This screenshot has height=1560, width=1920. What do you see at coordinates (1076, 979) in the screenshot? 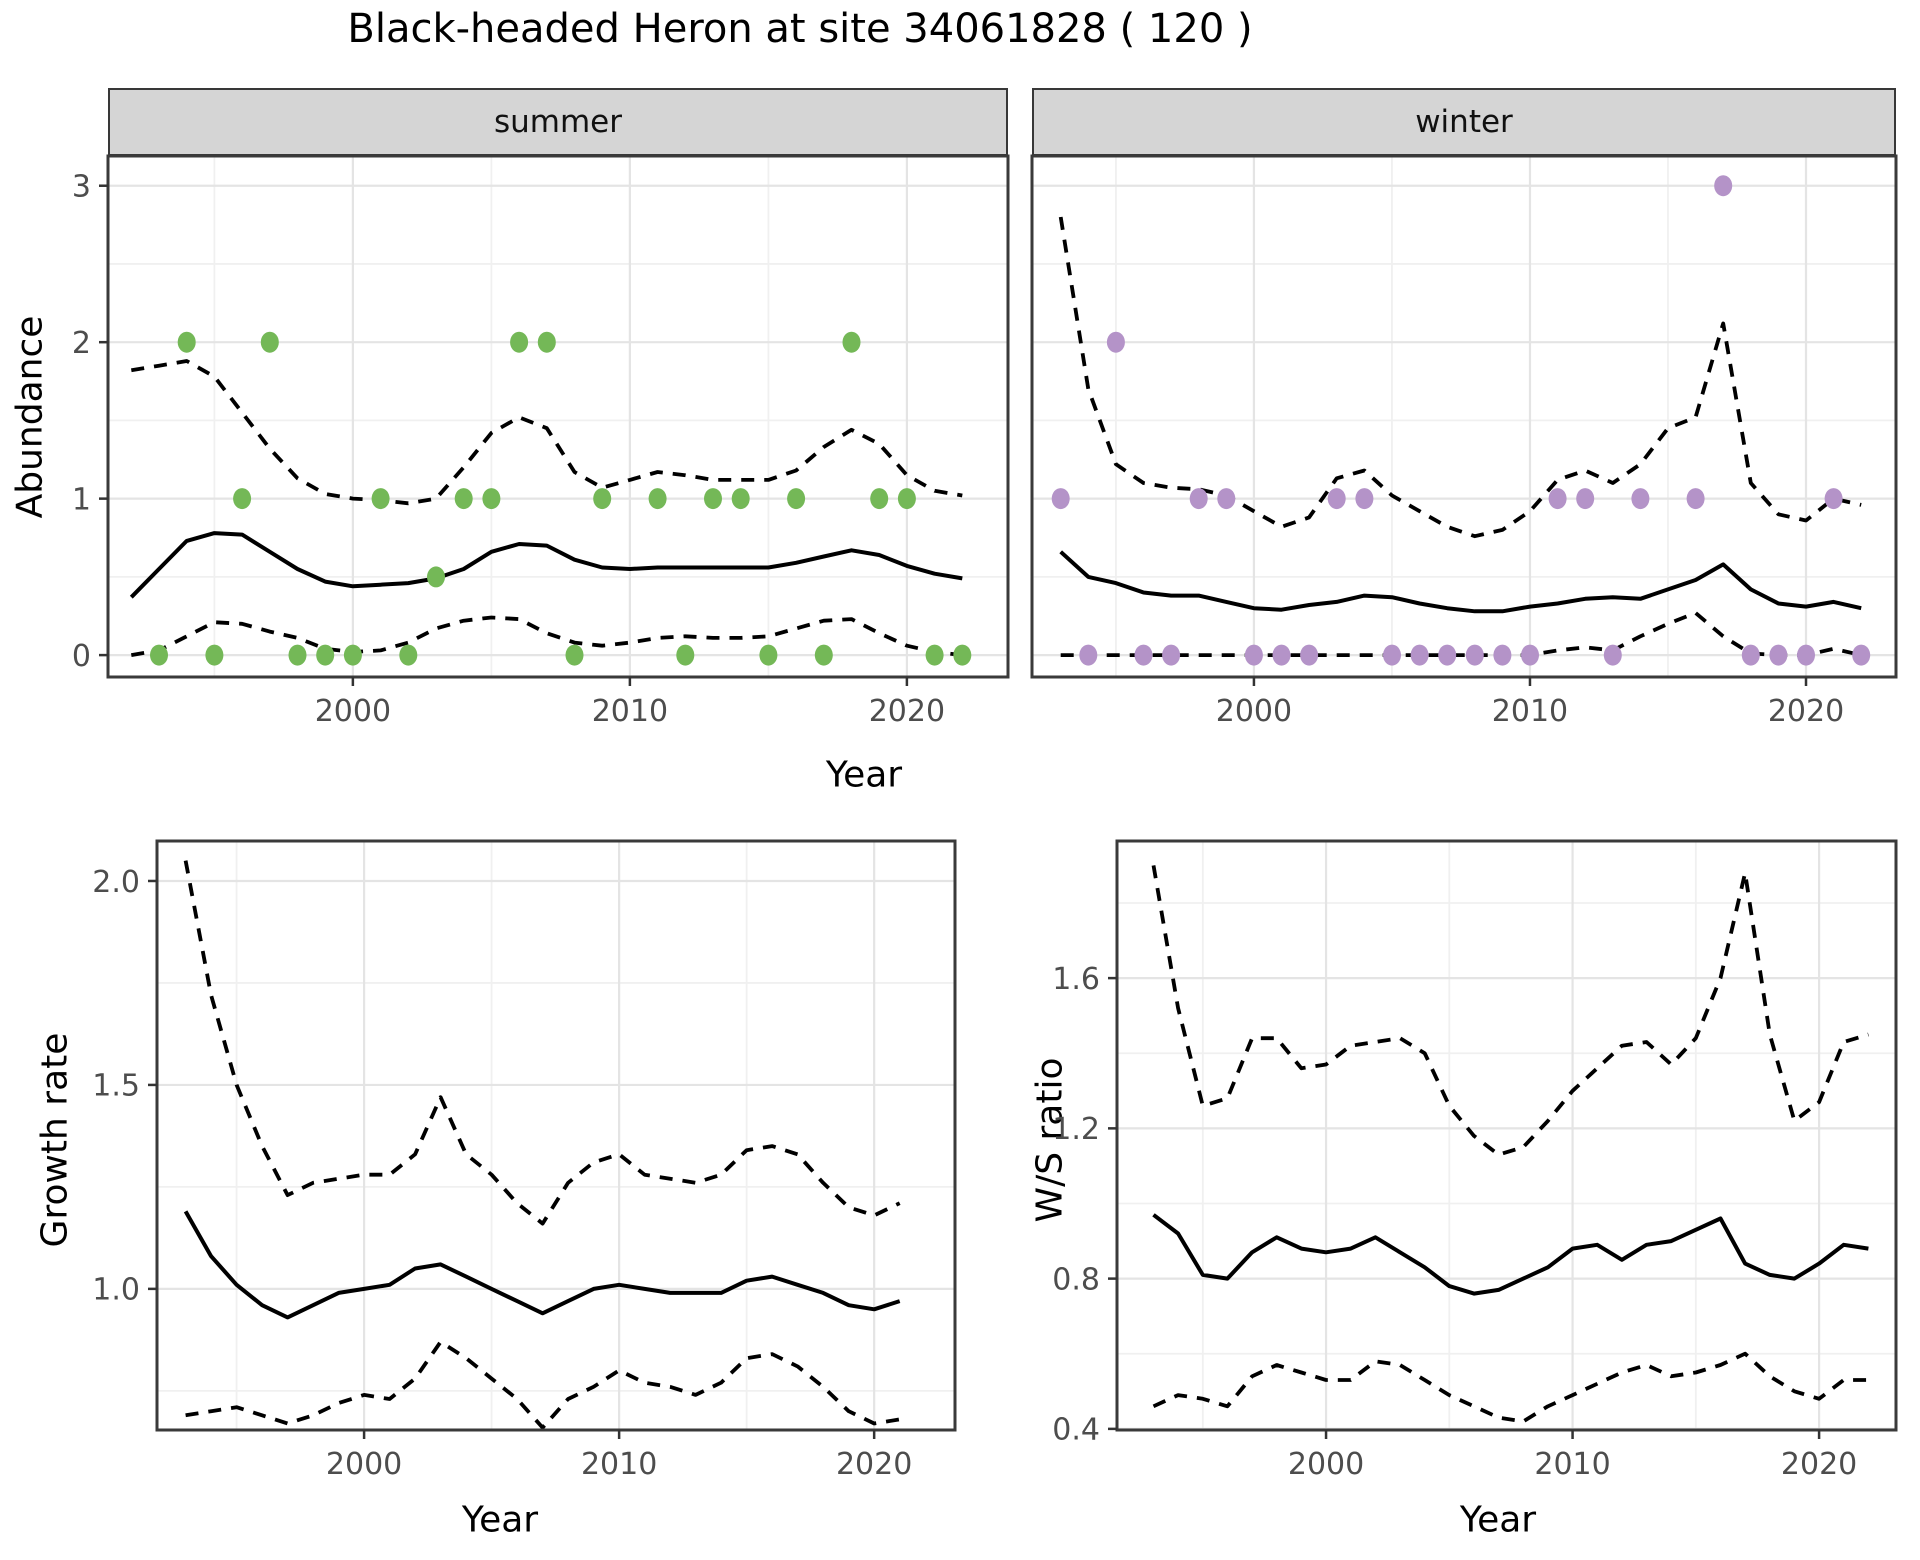
I see `y-tick-label: 1.6` at bounding box center [1076, 979].